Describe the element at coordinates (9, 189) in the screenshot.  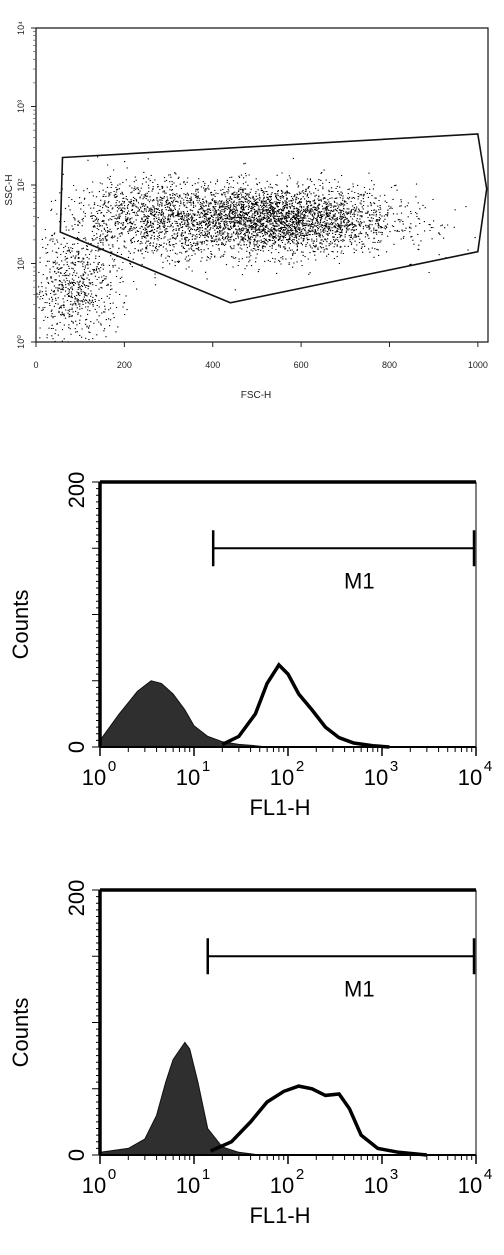
I see `y-axis-label: SSC-H` at that location.